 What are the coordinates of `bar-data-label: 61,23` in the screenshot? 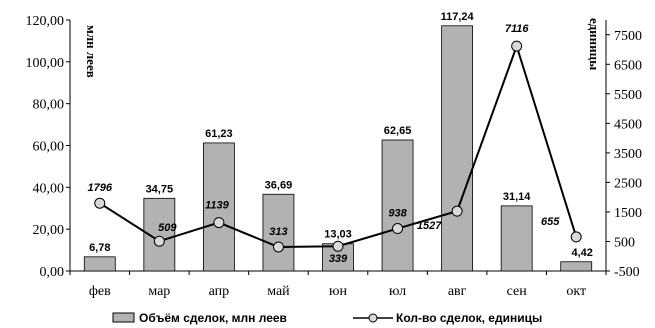 It's located at (219, 134).